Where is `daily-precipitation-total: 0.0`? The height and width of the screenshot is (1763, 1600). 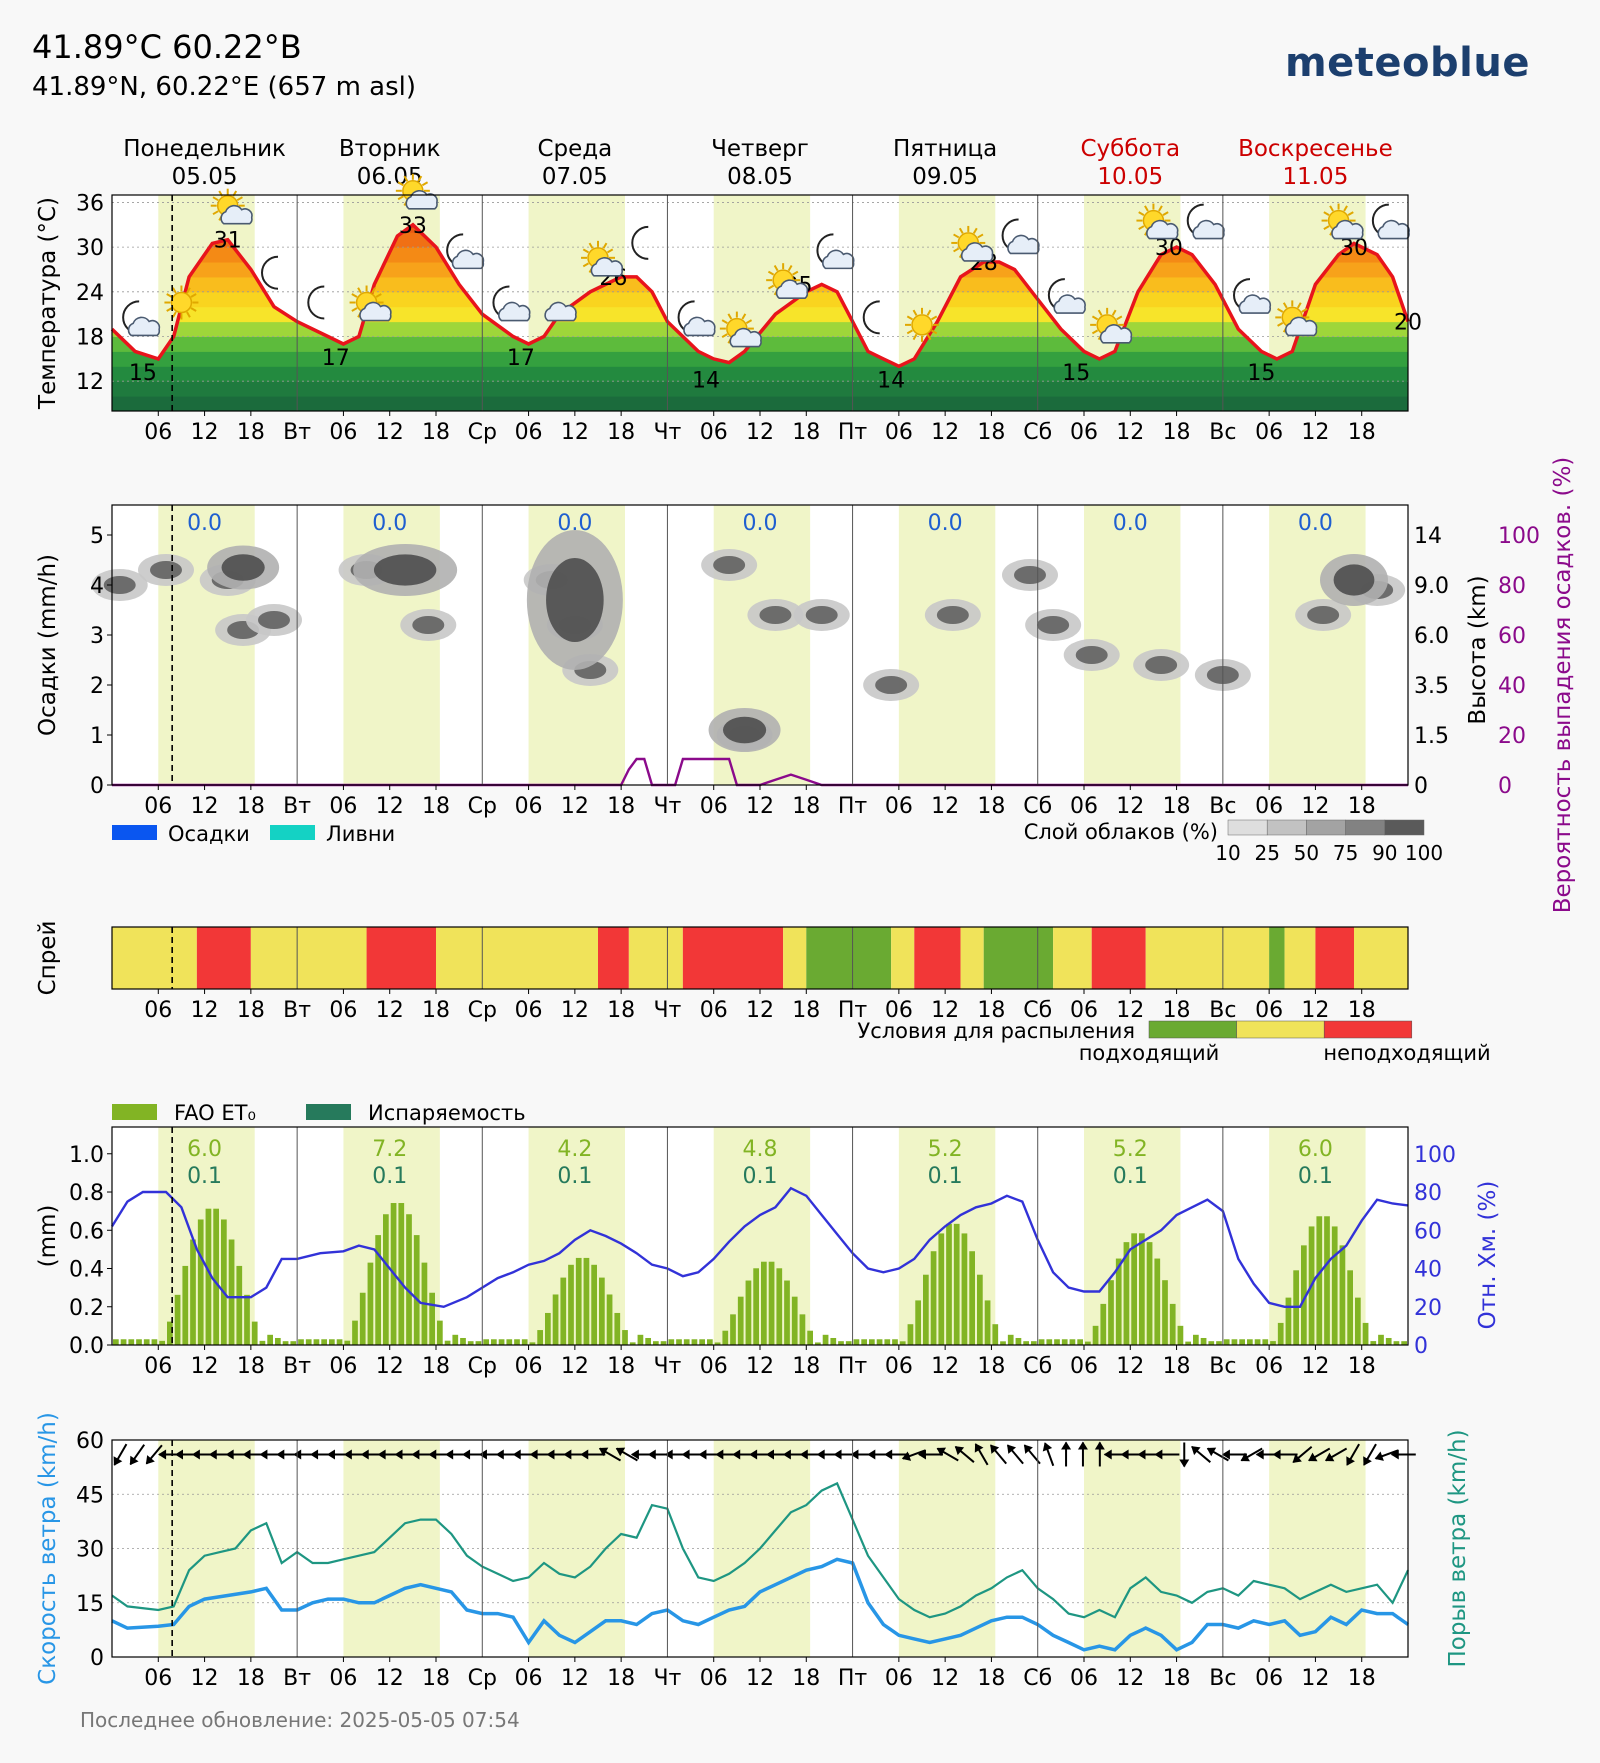 daily-precipitation-total: 0.0 is located at coordinates (760, 523).